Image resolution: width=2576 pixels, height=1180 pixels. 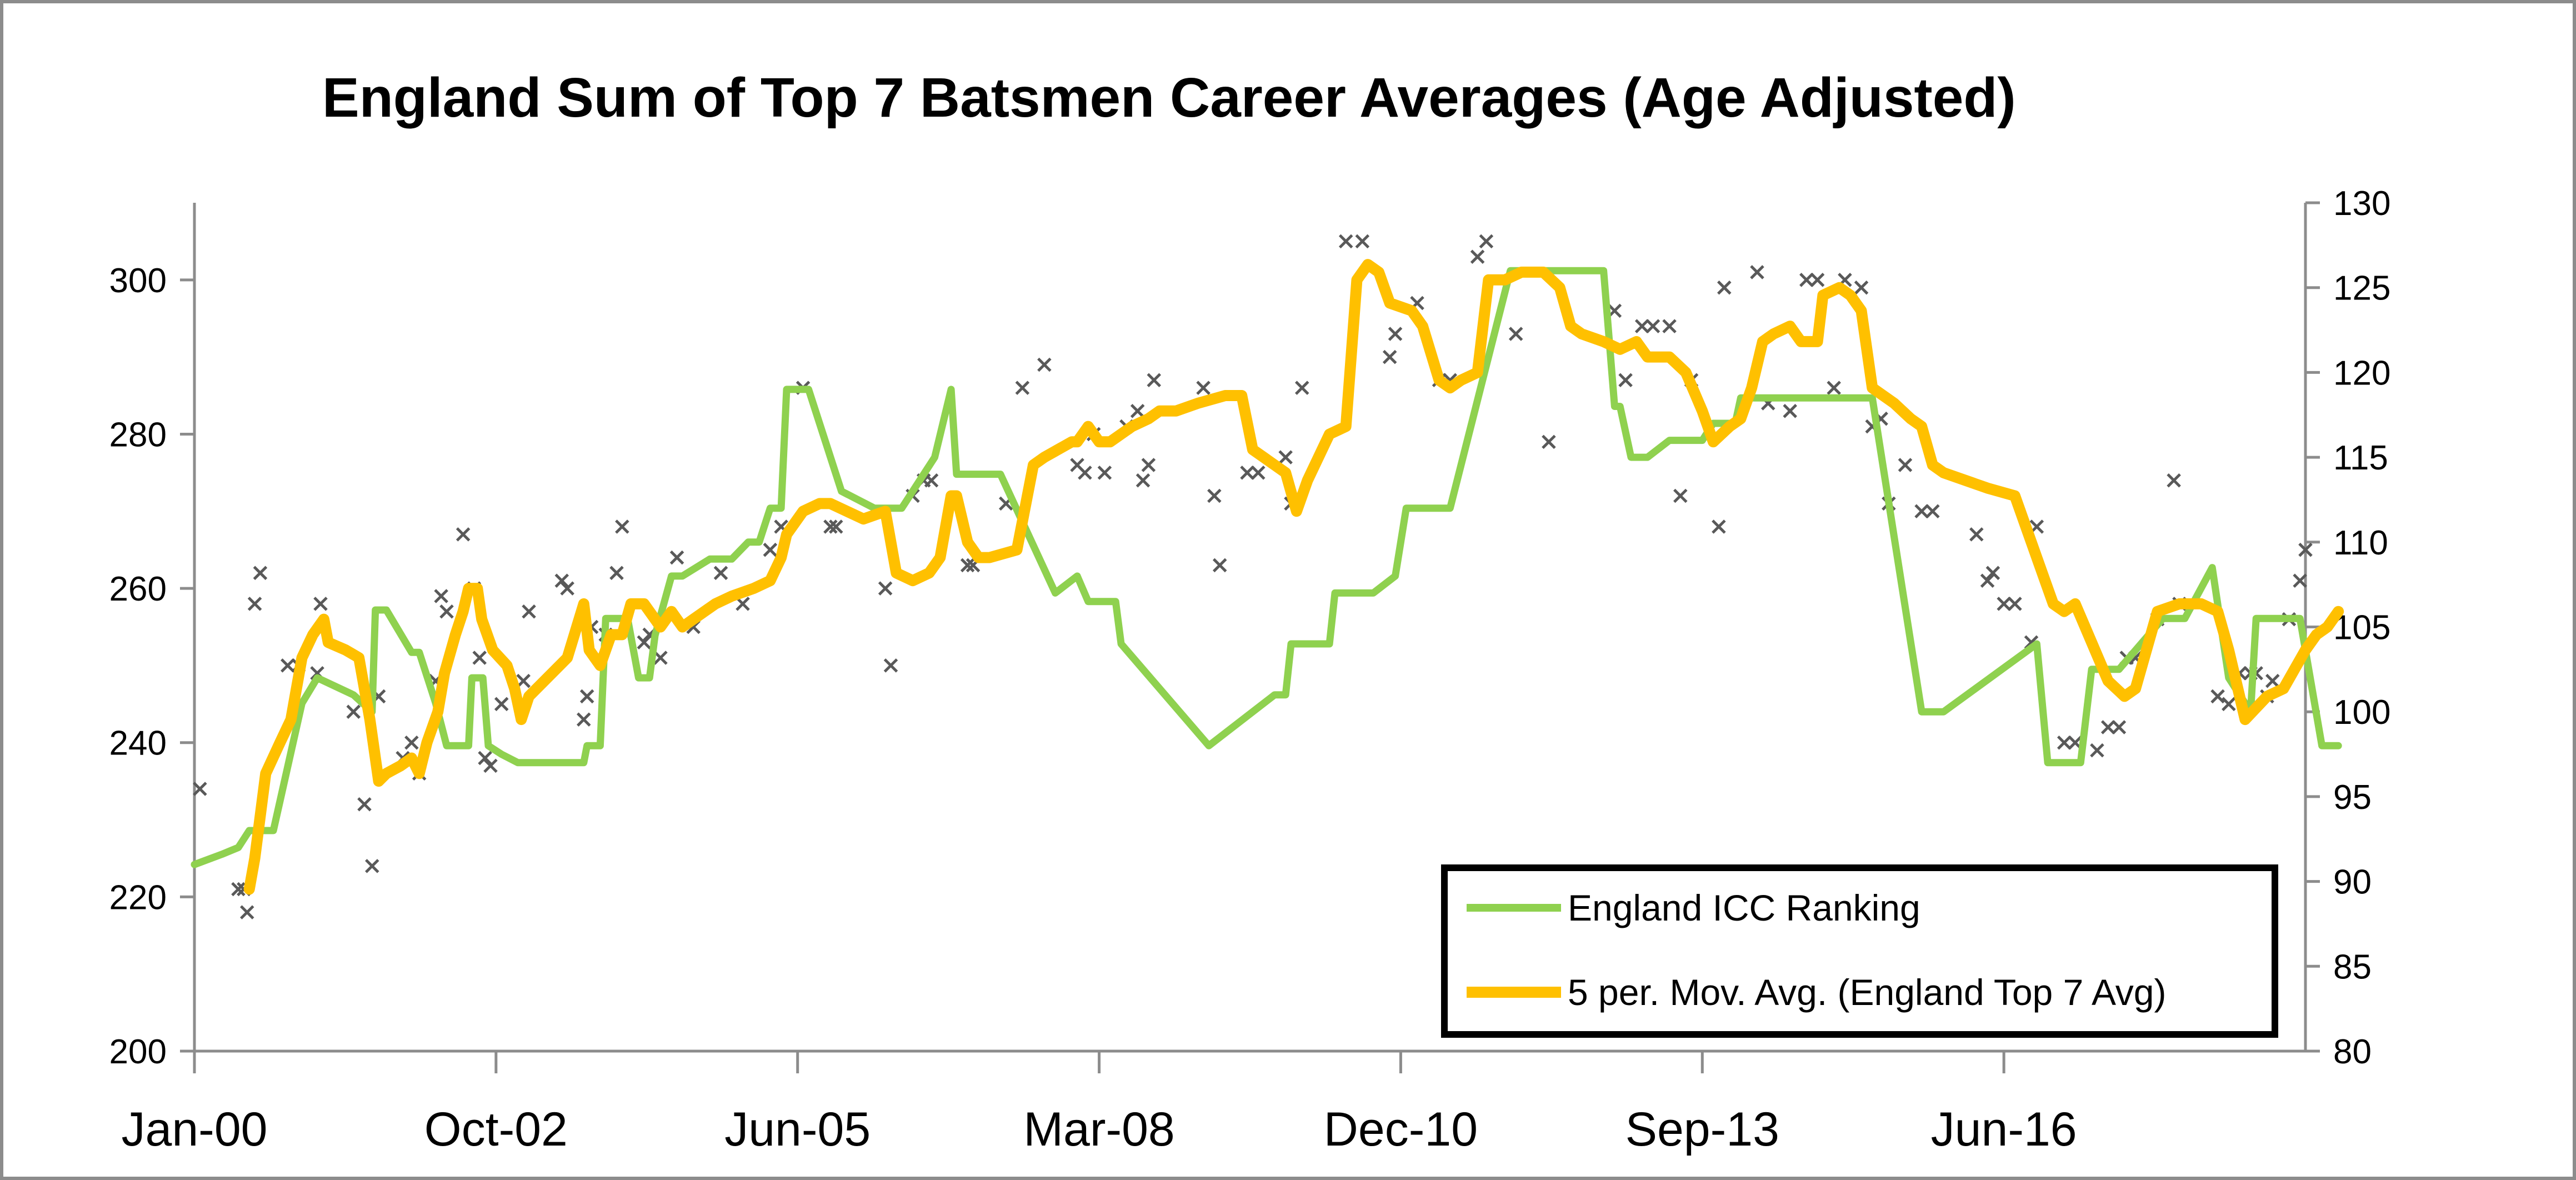 What do you see at coordinates (2361, 543) in the screenshot?
I see `right-tick-label: 110` at bounding box center [2361, 543].